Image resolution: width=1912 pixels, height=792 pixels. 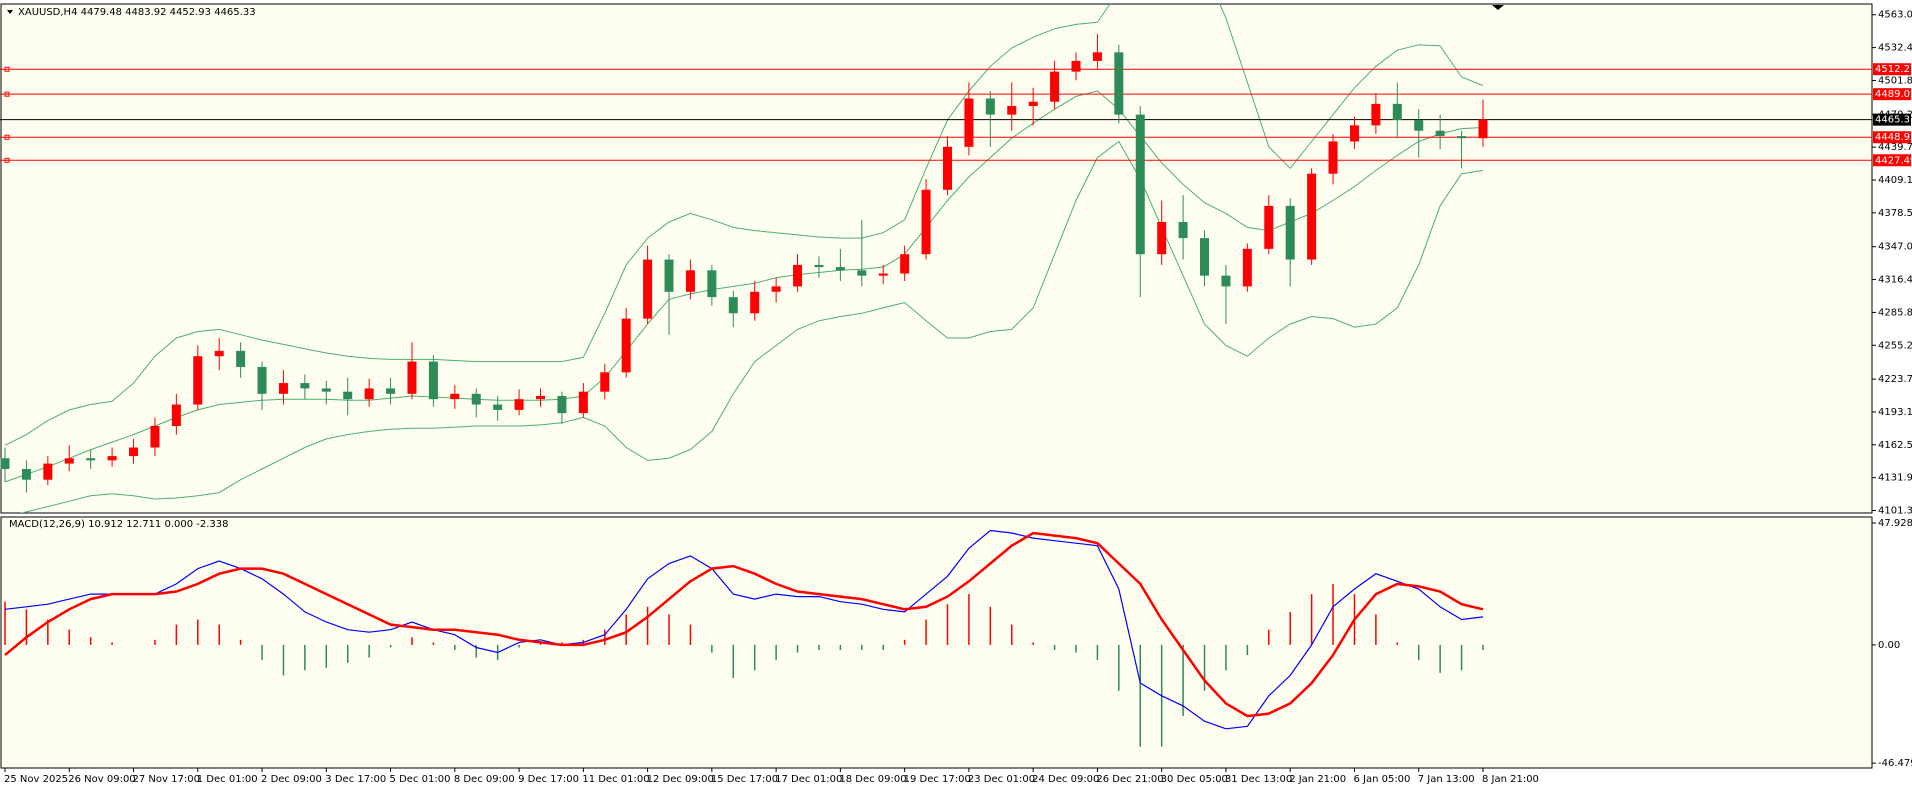 I want to click on y-tick-label: 4223.70, so click(x=1895, y=379).